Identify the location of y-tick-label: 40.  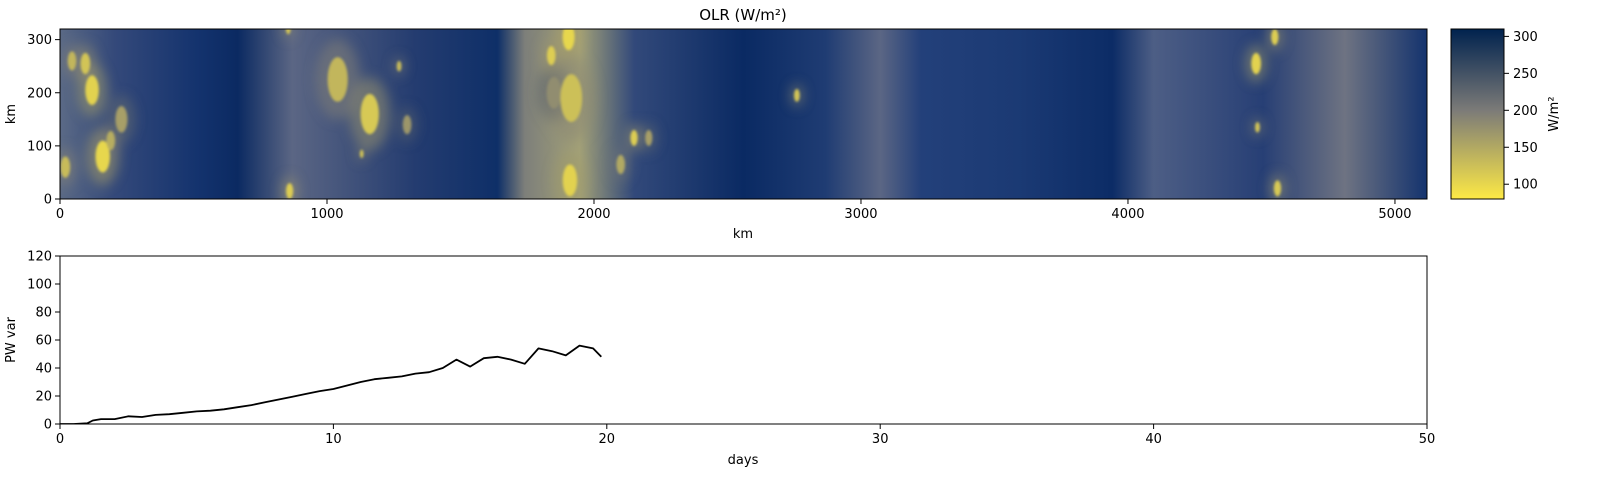
(43, 369).